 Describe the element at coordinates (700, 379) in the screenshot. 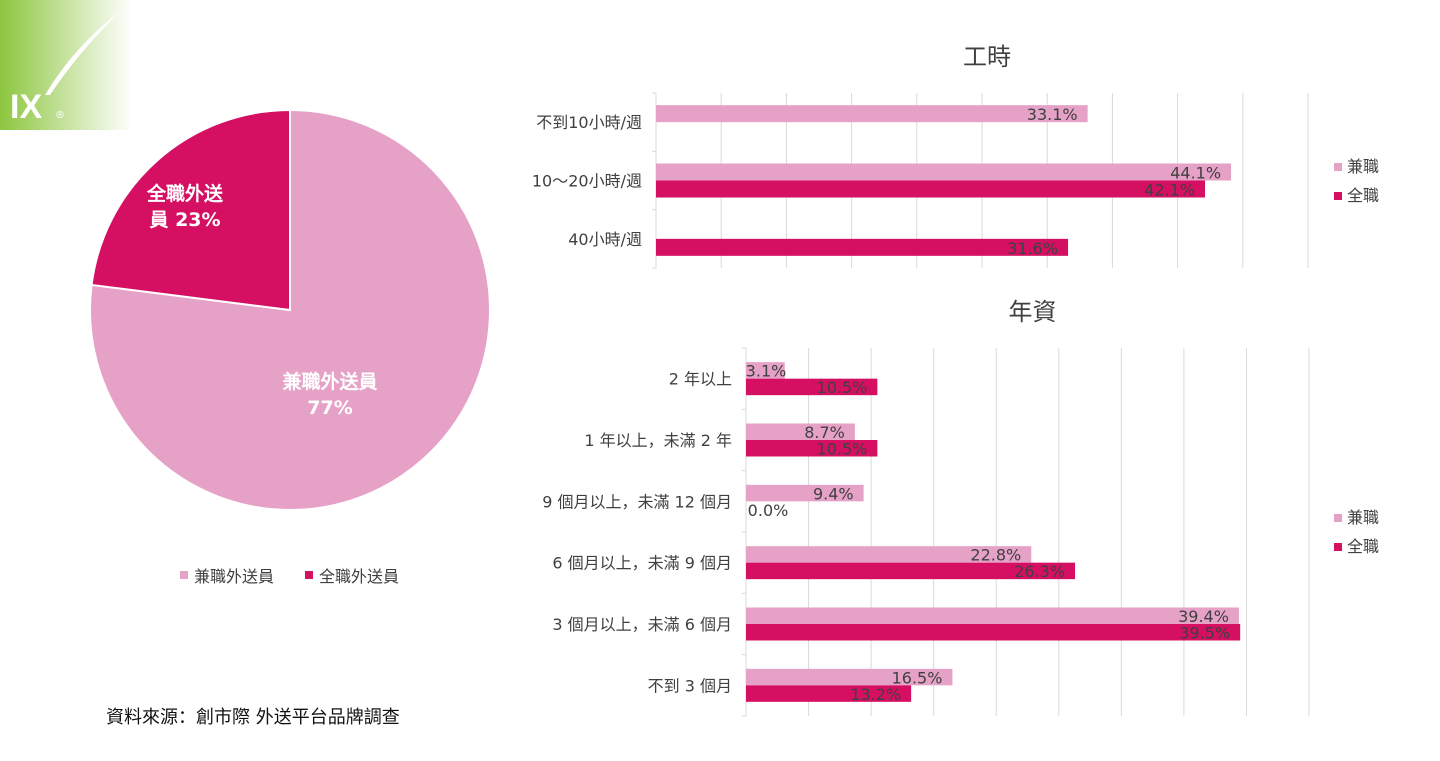

I see `category-label: 2 年以上` at that location.